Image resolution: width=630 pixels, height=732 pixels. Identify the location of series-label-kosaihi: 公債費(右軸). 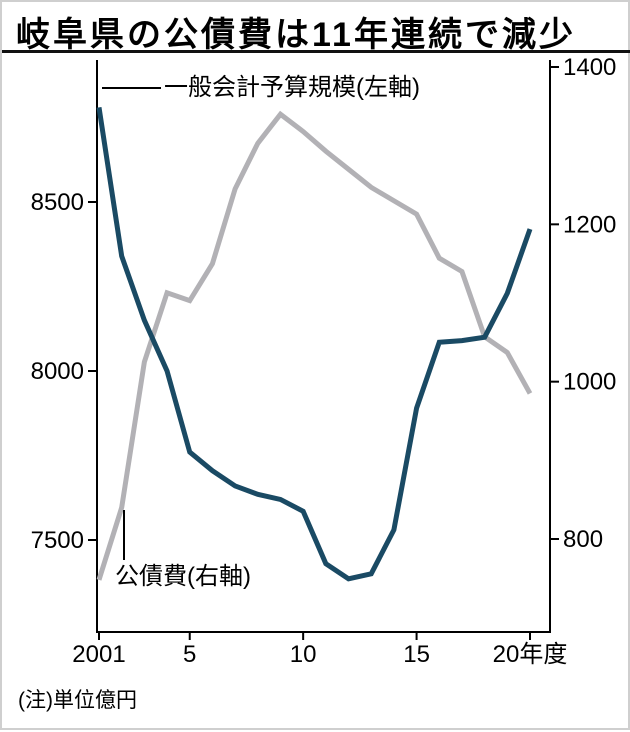
(183, 576).